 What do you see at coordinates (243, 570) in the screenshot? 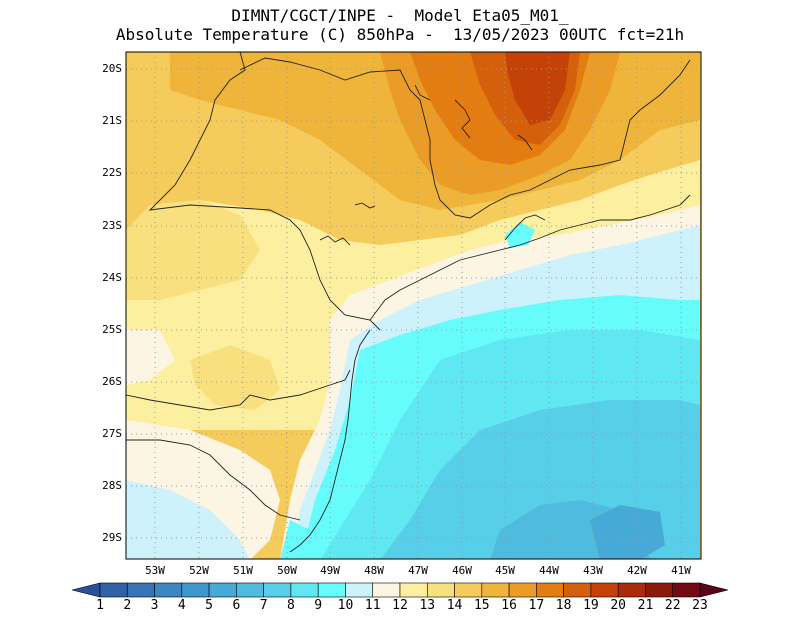
I see `lon-label: 51W` at bounding box center [243, 570].